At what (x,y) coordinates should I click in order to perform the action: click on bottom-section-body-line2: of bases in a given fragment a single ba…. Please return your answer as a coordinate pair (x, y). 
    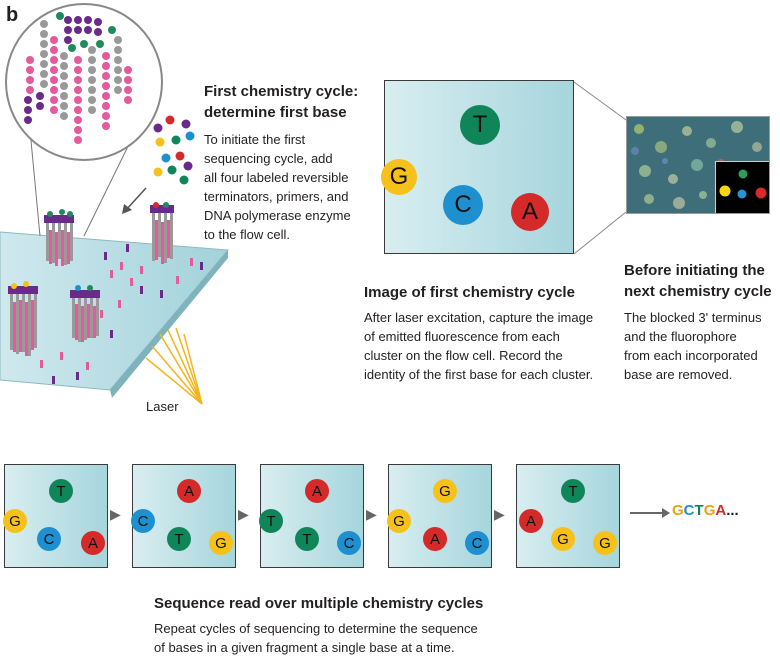
    Looking at the image, I should click on (304, 647).